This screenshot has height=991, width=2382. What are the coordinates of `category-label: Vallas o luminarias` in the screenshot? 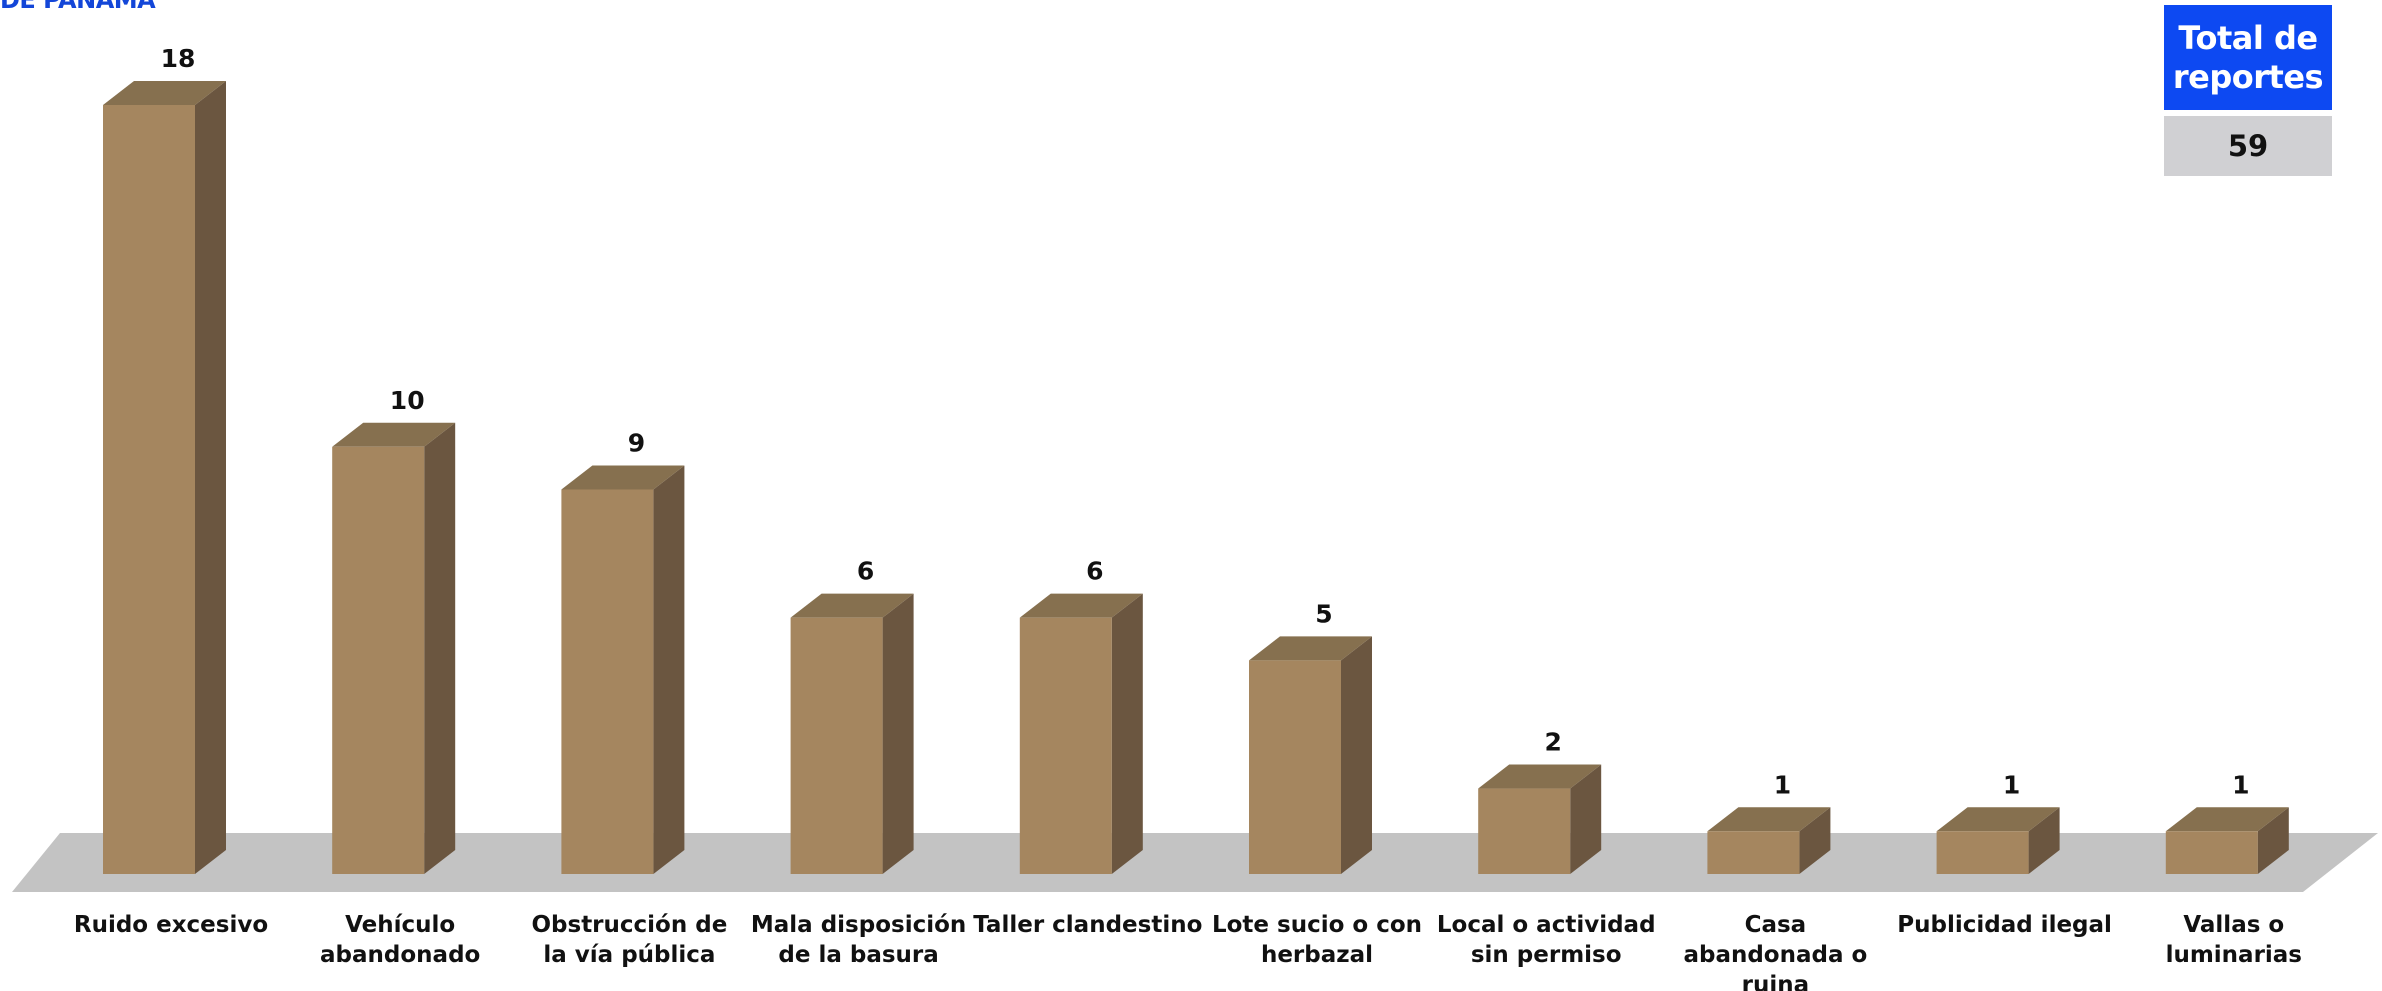 It's located at (2234, 940).